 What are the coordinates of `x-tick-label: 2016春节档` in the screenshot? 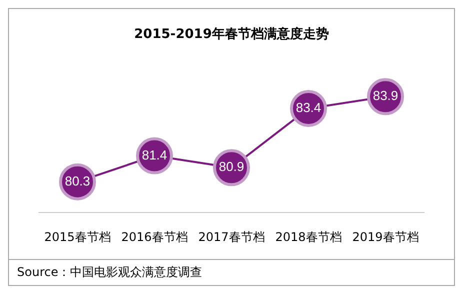 It's located at (154, 237).